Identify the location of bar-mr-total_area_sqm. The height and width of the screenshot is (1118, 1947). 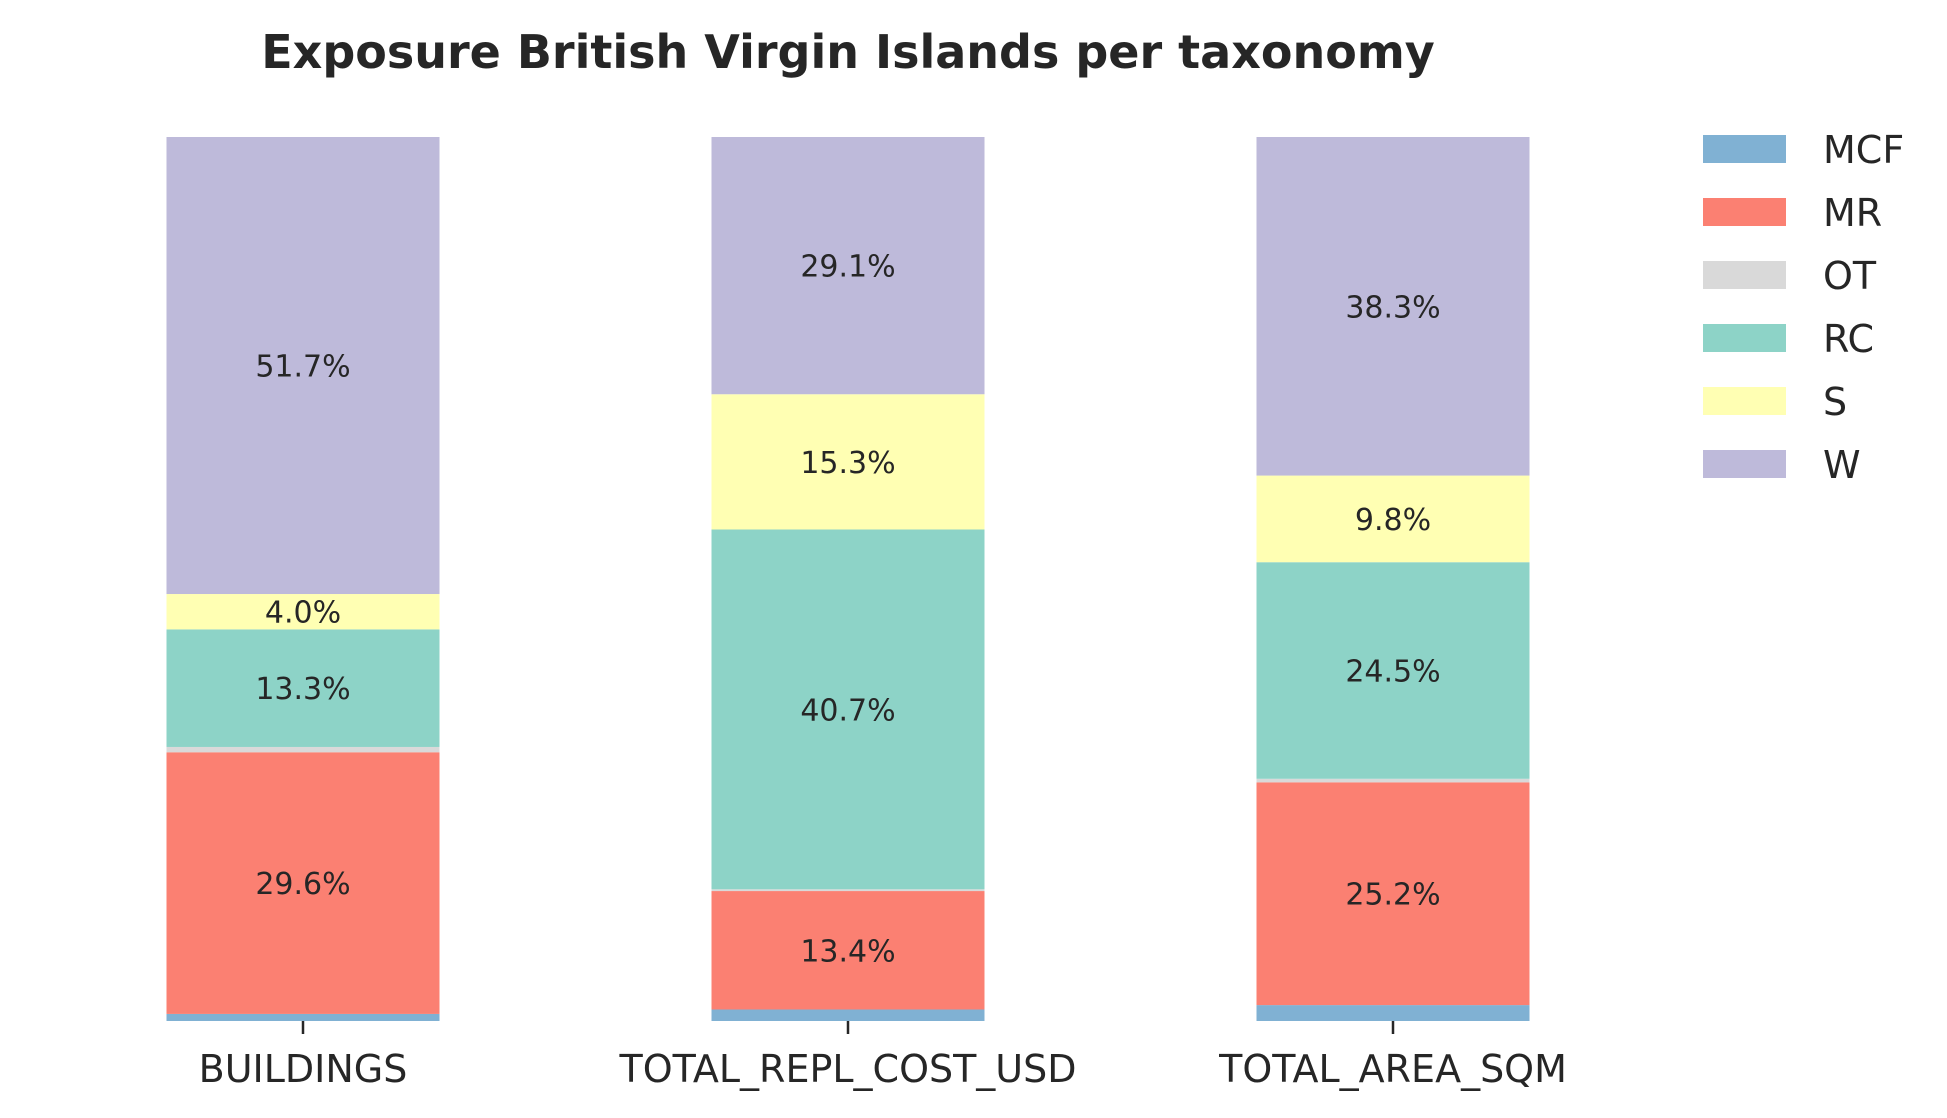
(1393, 894).